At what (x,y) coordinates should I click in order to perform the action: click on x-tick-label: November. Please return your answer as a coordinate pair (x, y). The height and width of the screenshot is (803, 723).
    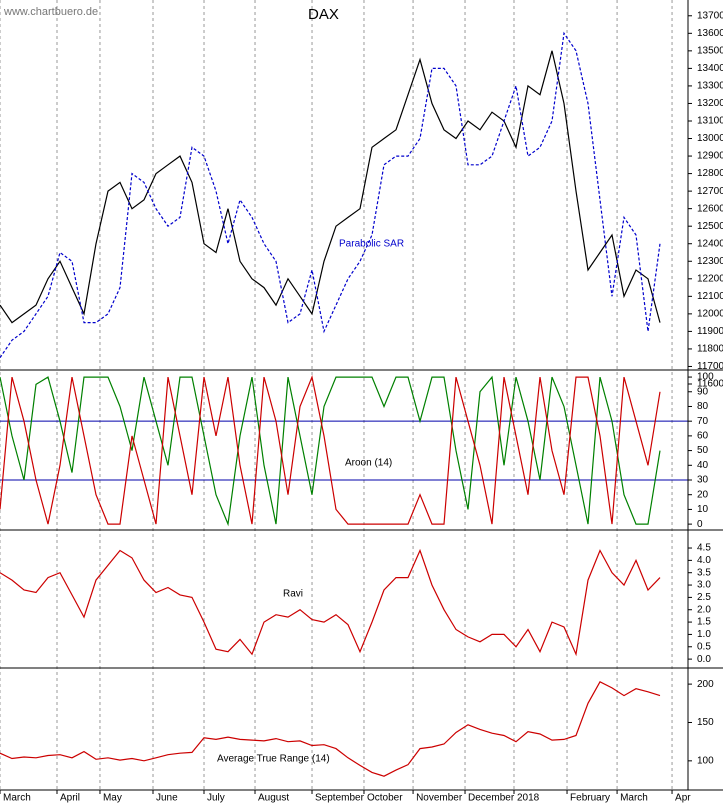
    Looking at the image, I should click on (439, 798).